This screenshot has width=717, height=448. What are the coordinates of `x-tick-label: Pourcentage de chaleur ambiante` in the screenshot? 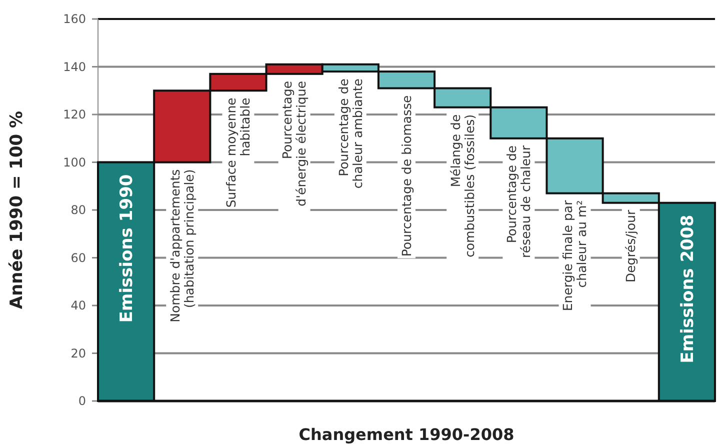 It's located at (350, 133).